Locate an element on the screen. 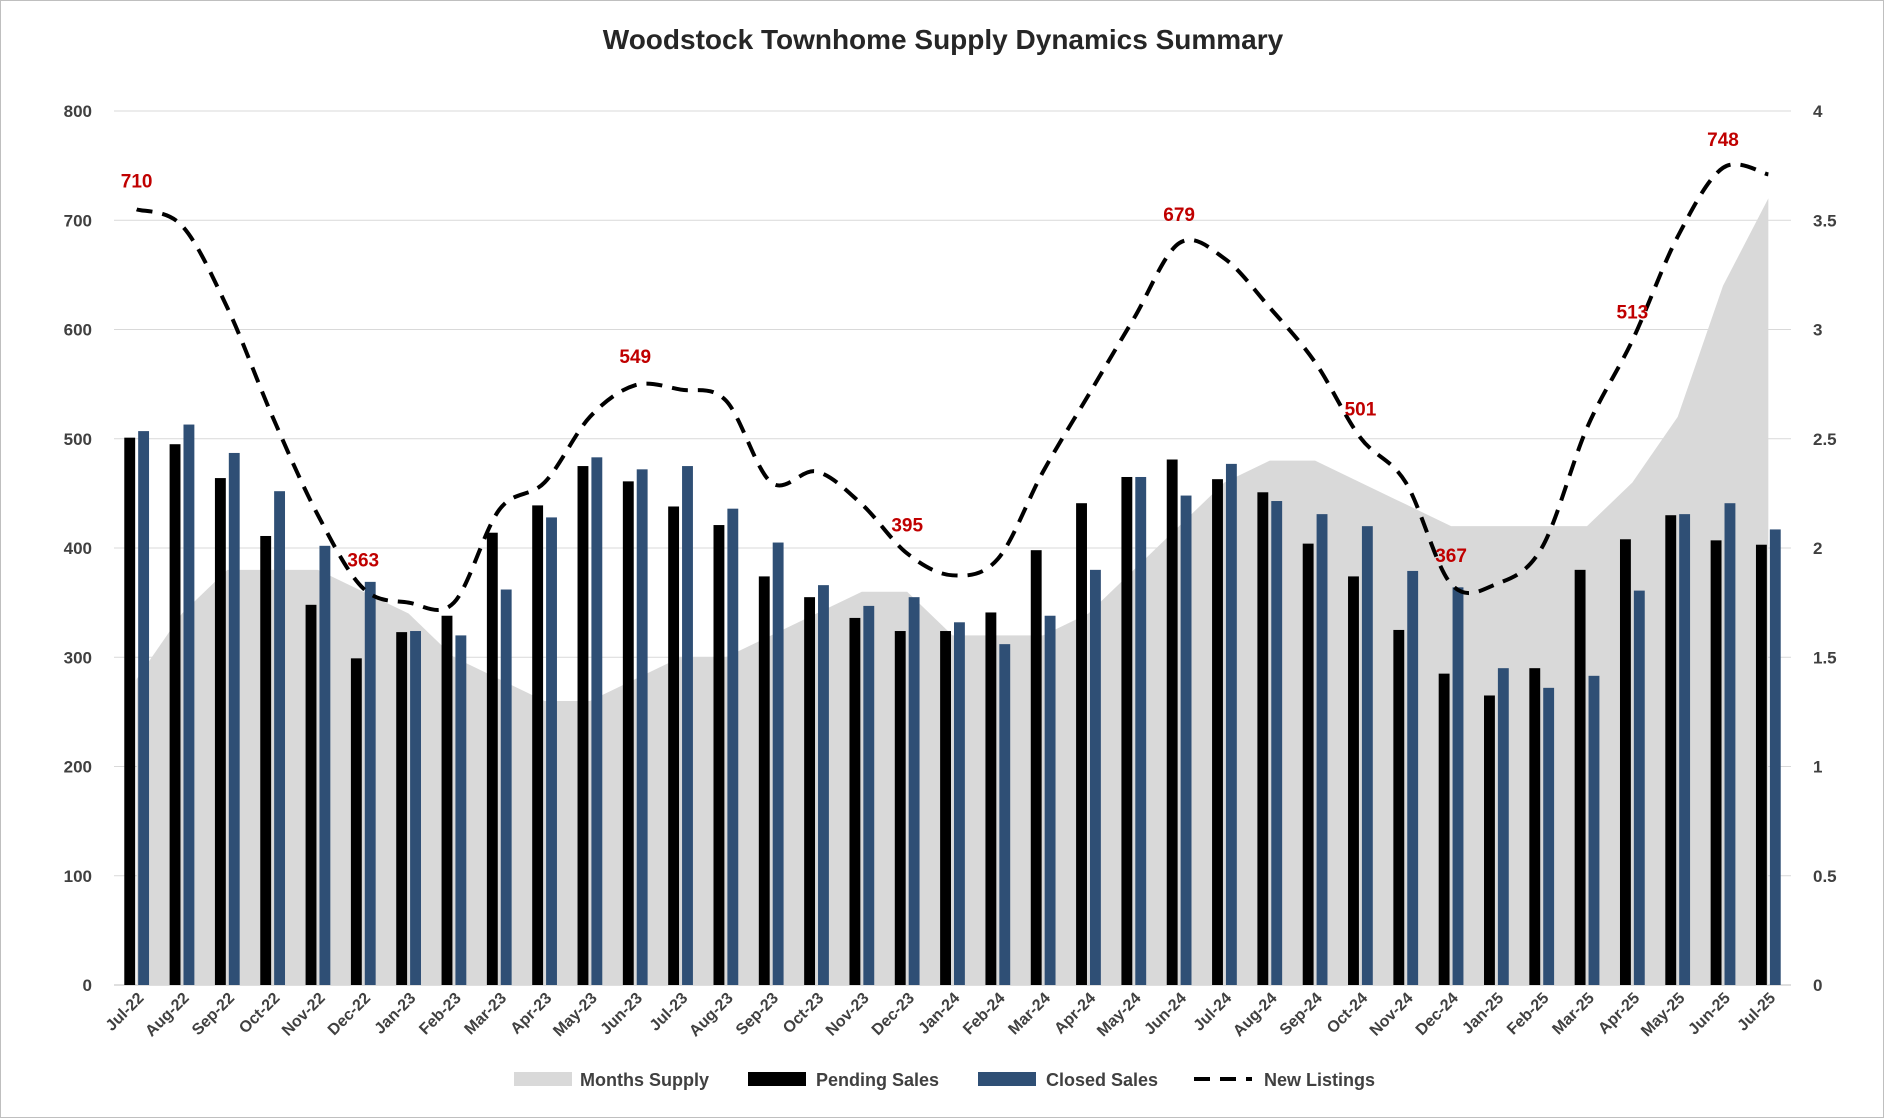 This screenshot has width=1884, height=1119. y-left-tick-label: 100 is located at coordinates (78, 876).